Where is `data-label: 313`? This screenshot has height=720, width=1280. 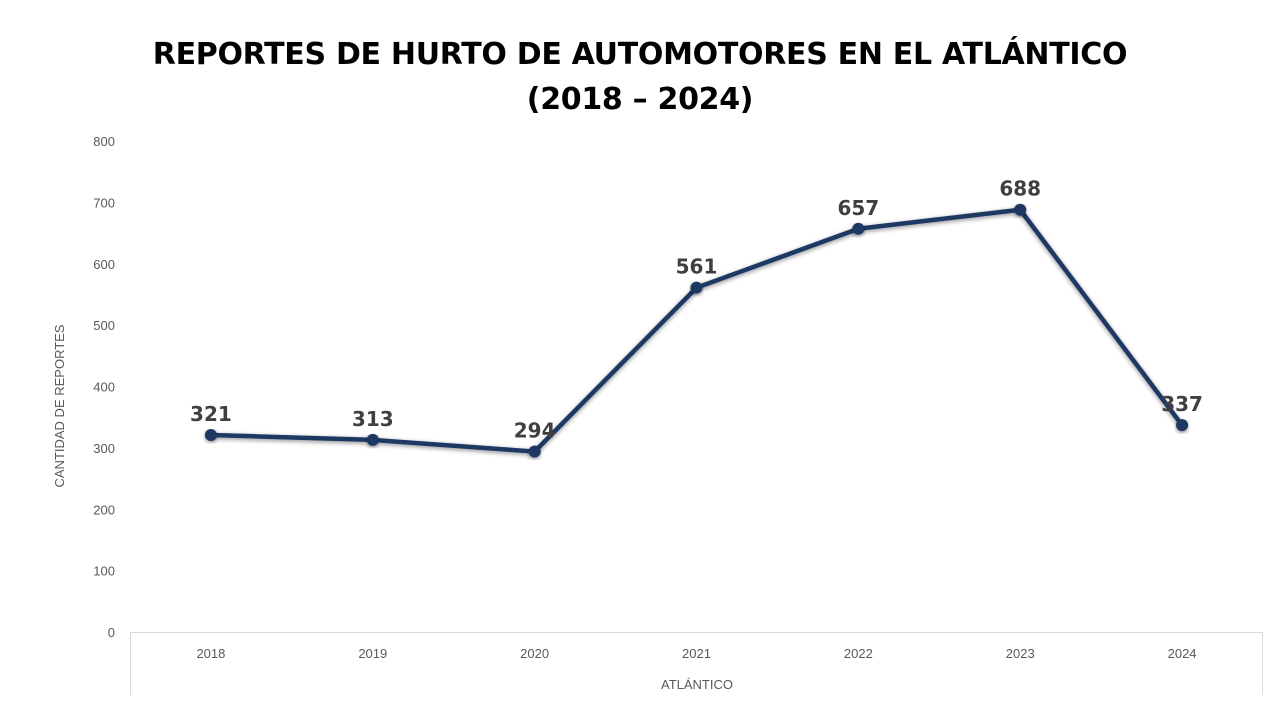 data-label: 313 is located at coordinates (373, 419).